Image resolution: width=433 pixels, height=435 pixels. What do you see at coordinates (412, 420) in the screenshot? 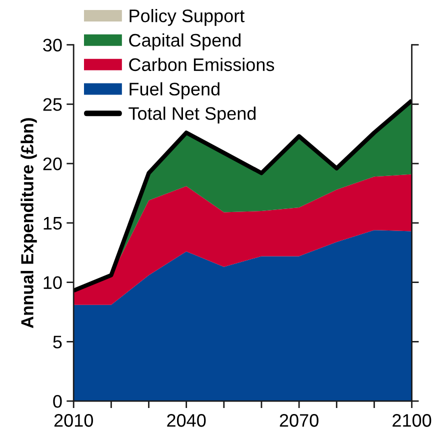
I see `x-tick-label: 2100` at bounding box center [412, 420].